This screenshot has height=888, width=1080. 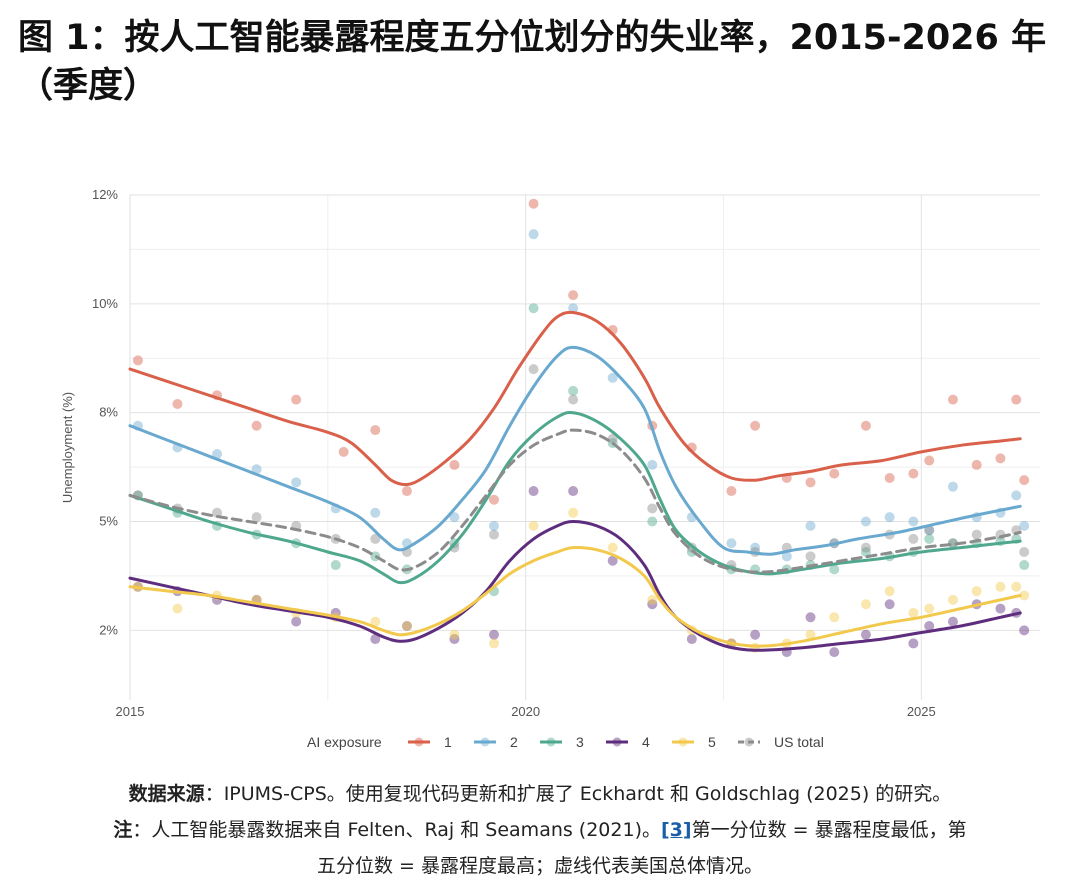 I want to click on x-tick-label: 2015, so click(x=130, y=711).